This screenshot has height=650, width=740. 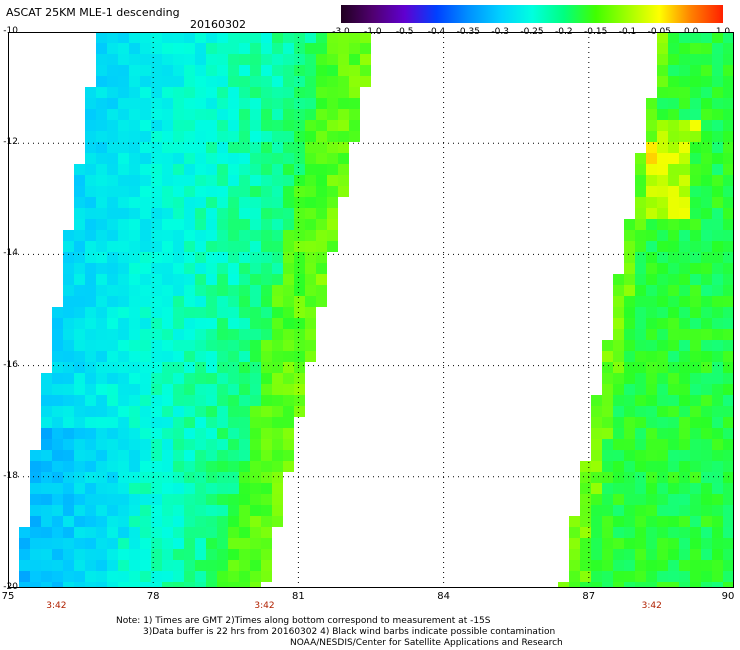 What do you see at coordinates (10, 475) in the screenshot?
I see `lat-label: -18` at bounding box center [10, 475].